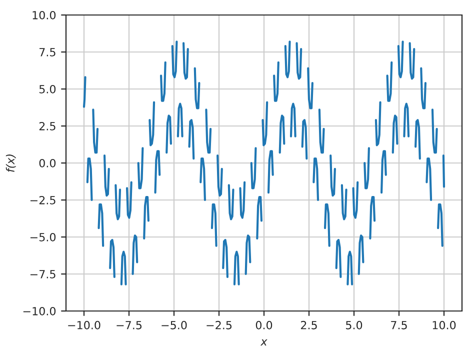  I want to click on y-tick-label: −5.0, so click(43, 237).